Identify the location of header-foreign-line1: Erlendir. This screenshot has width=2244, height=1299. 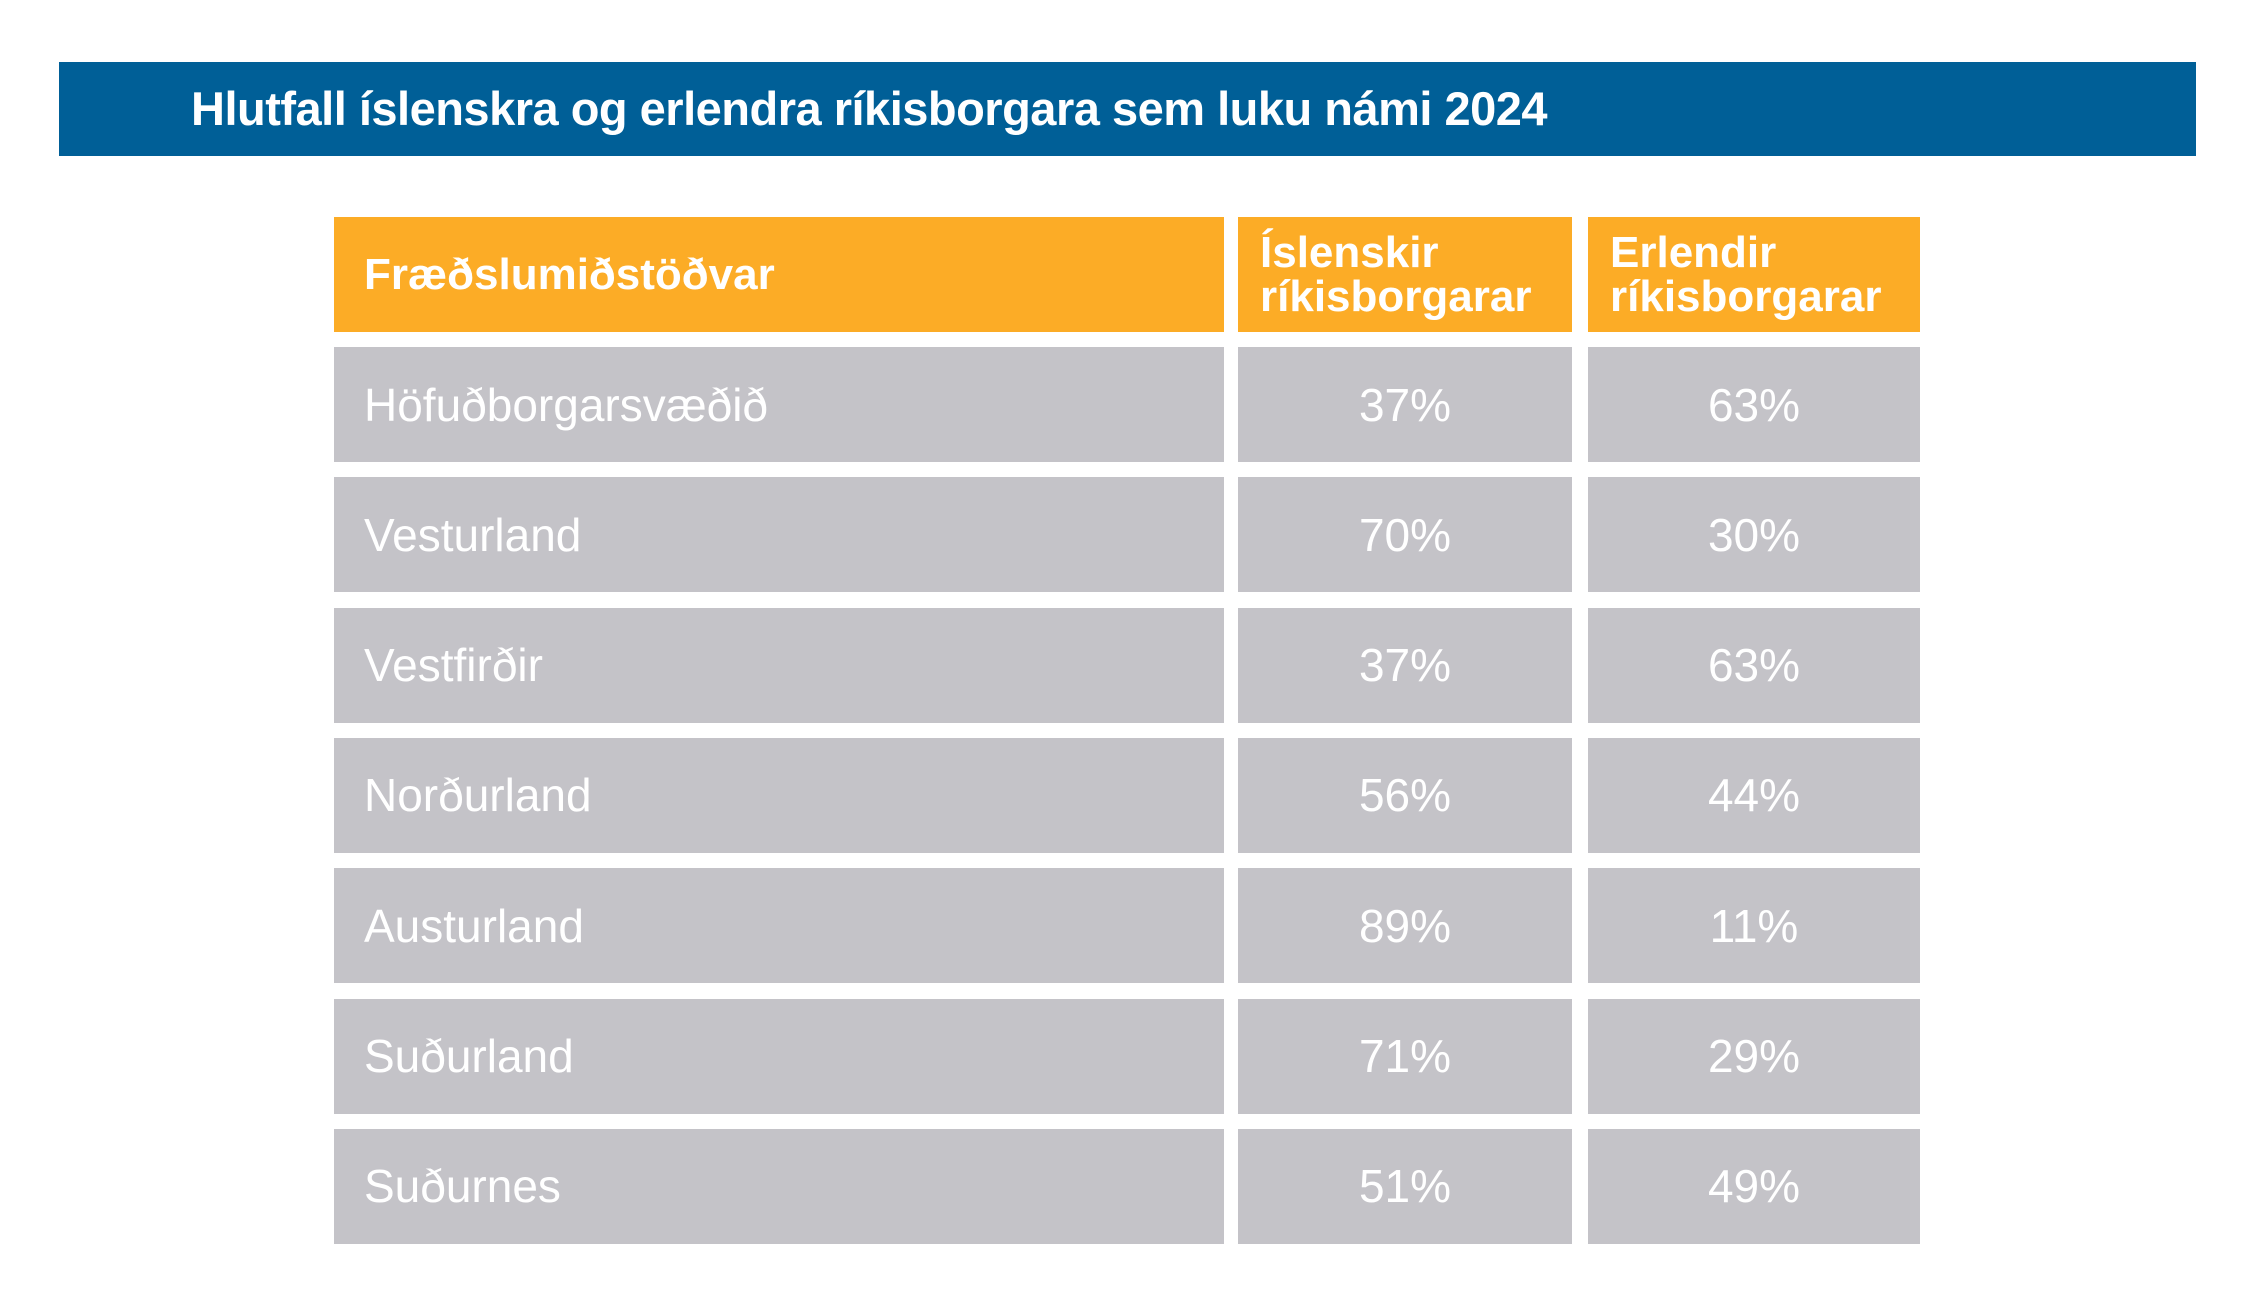
(1693, 252).